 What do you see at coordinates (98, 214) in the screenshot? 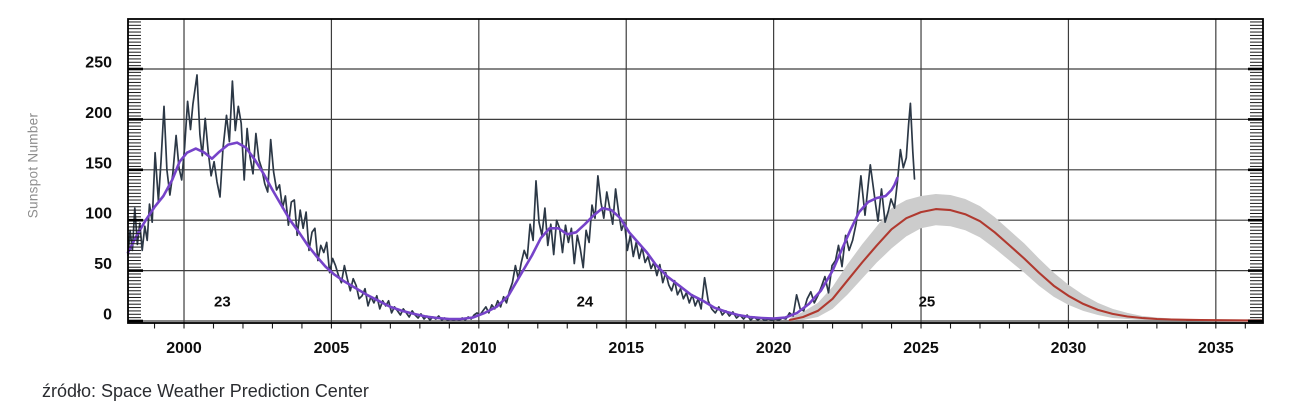
I see `y-tick-label: 100` at bounding box center [98, 214].